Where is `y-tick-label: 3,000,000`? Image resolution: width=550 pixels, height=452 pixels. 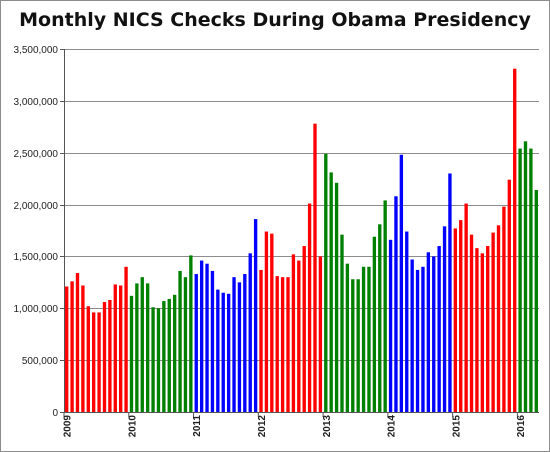
y-tick-label: 3,000,000 is located at coordinates (36, 102).